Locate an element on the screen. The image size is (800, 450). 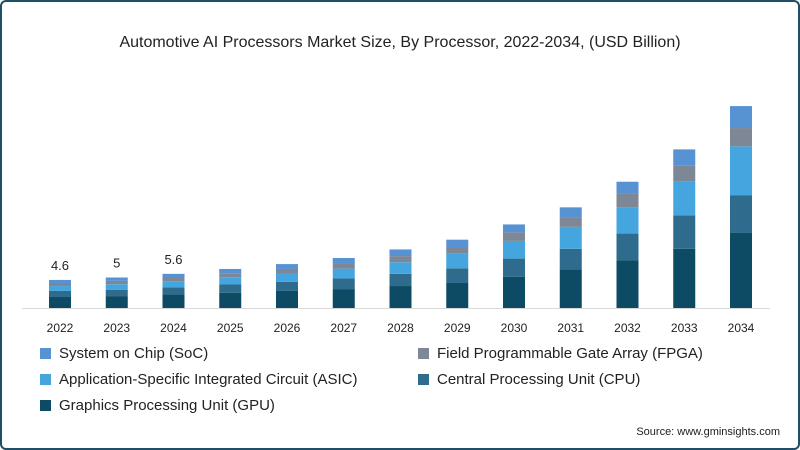
legend-label: Central Processing Unit (CPU) is located at coordinates (539, 379).